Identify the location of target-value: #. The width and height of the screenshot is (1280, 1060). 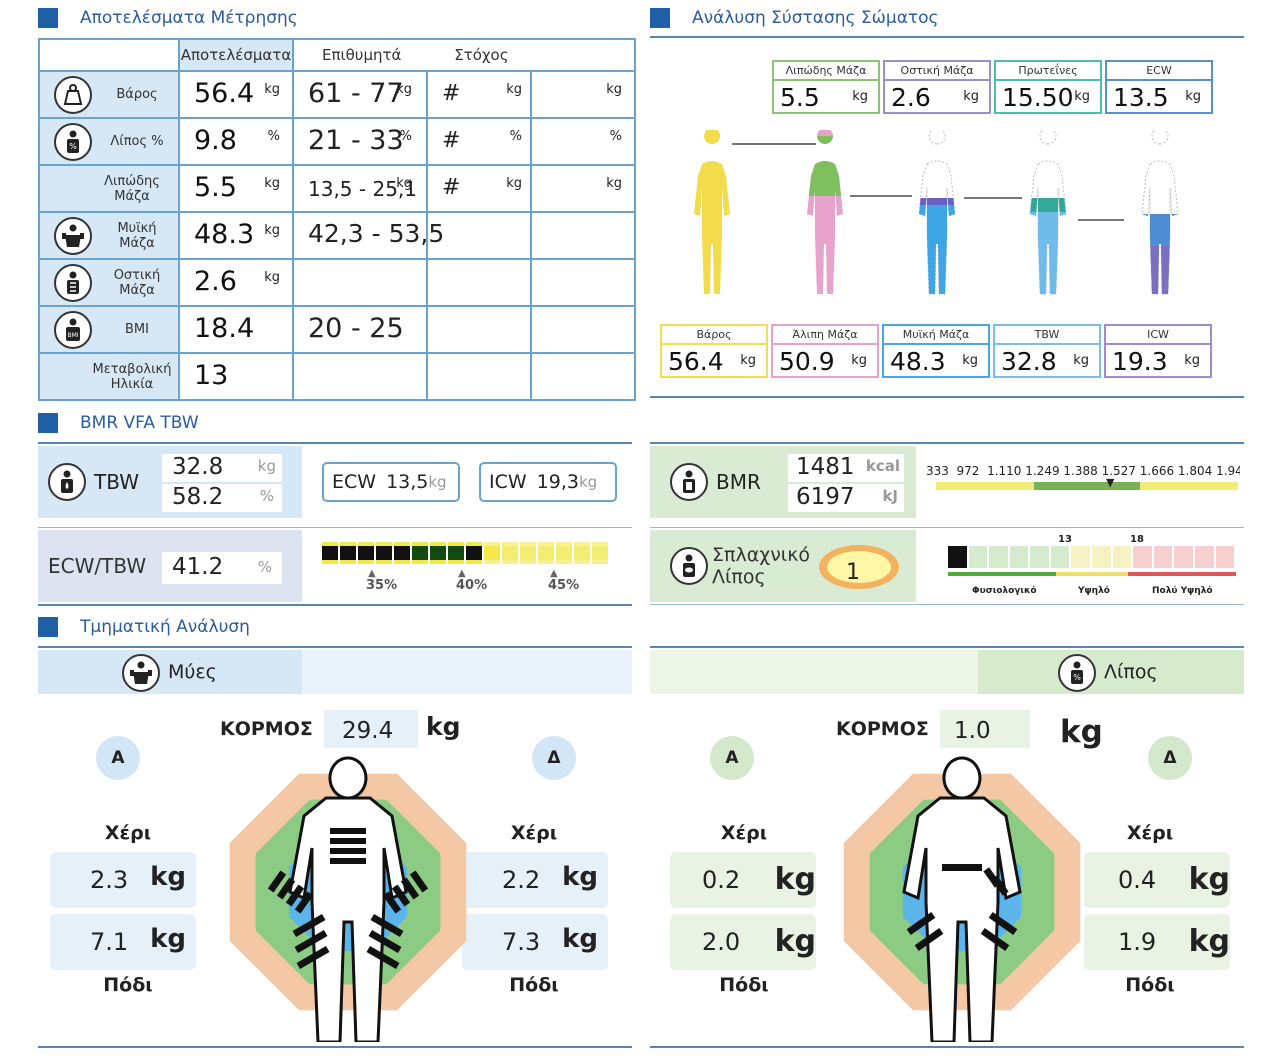
(451, 140).